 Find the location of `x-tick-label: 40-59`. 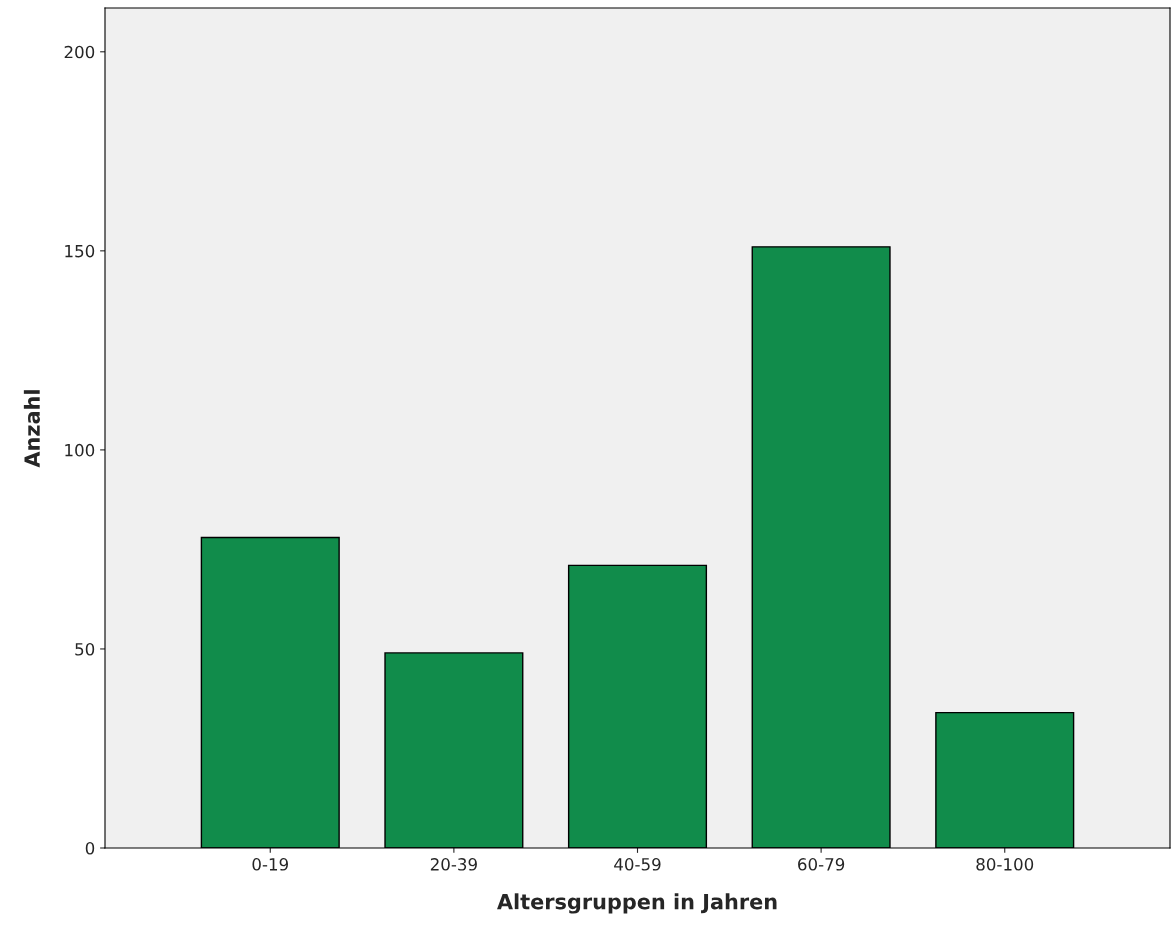

x-tick-label: 40-59 is located at coordinates (637, 864).